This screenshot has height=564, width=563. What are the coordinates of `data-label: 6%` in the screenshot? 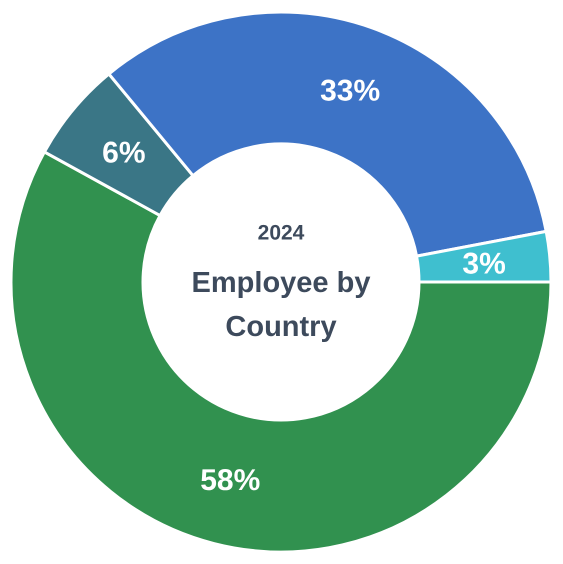 It's located at (124, 153).